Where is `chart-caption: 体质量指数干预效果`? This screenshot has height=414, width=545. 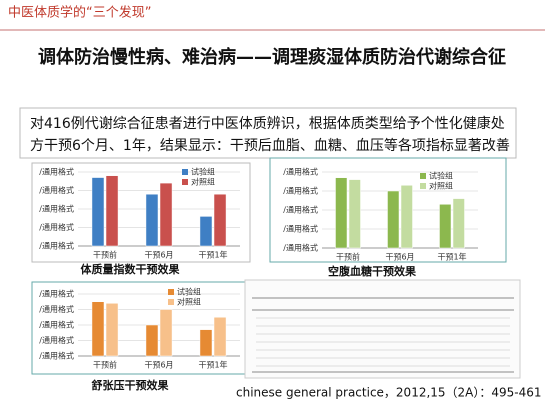 chart-caption: 体质量指数干预效果 is located at coordinates (130, 269).